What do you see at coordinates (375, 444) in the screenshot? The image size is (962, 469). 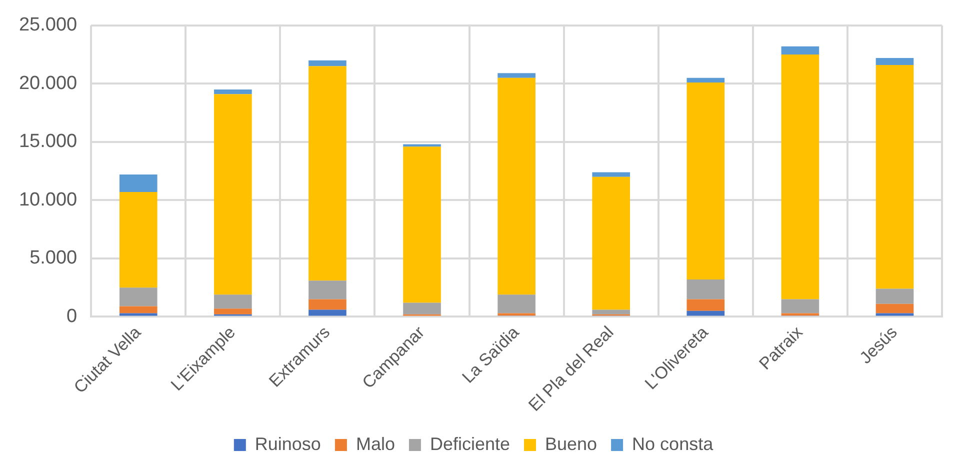 I see `legend-label: Malo` at bounding box center [375, 444].